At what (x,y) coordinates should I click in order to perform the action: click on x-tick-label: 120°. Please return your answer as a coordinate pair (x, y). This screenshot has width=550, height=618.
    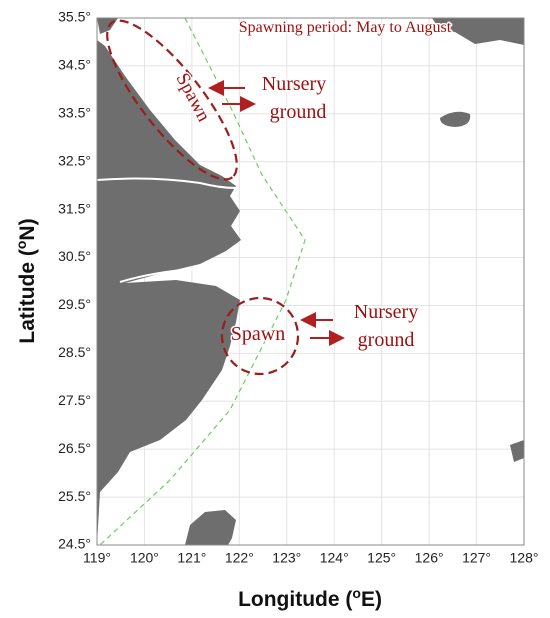
    Looking at the image, I should click on (144, 558).